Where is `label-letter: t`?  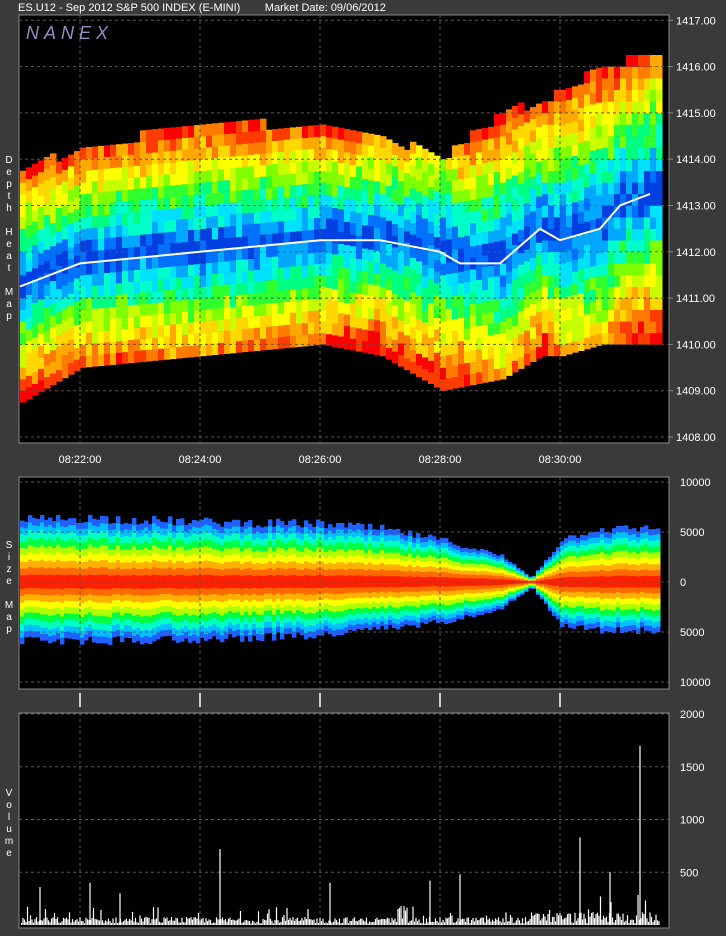
label-letter: t is located at coordinates (9, 196).